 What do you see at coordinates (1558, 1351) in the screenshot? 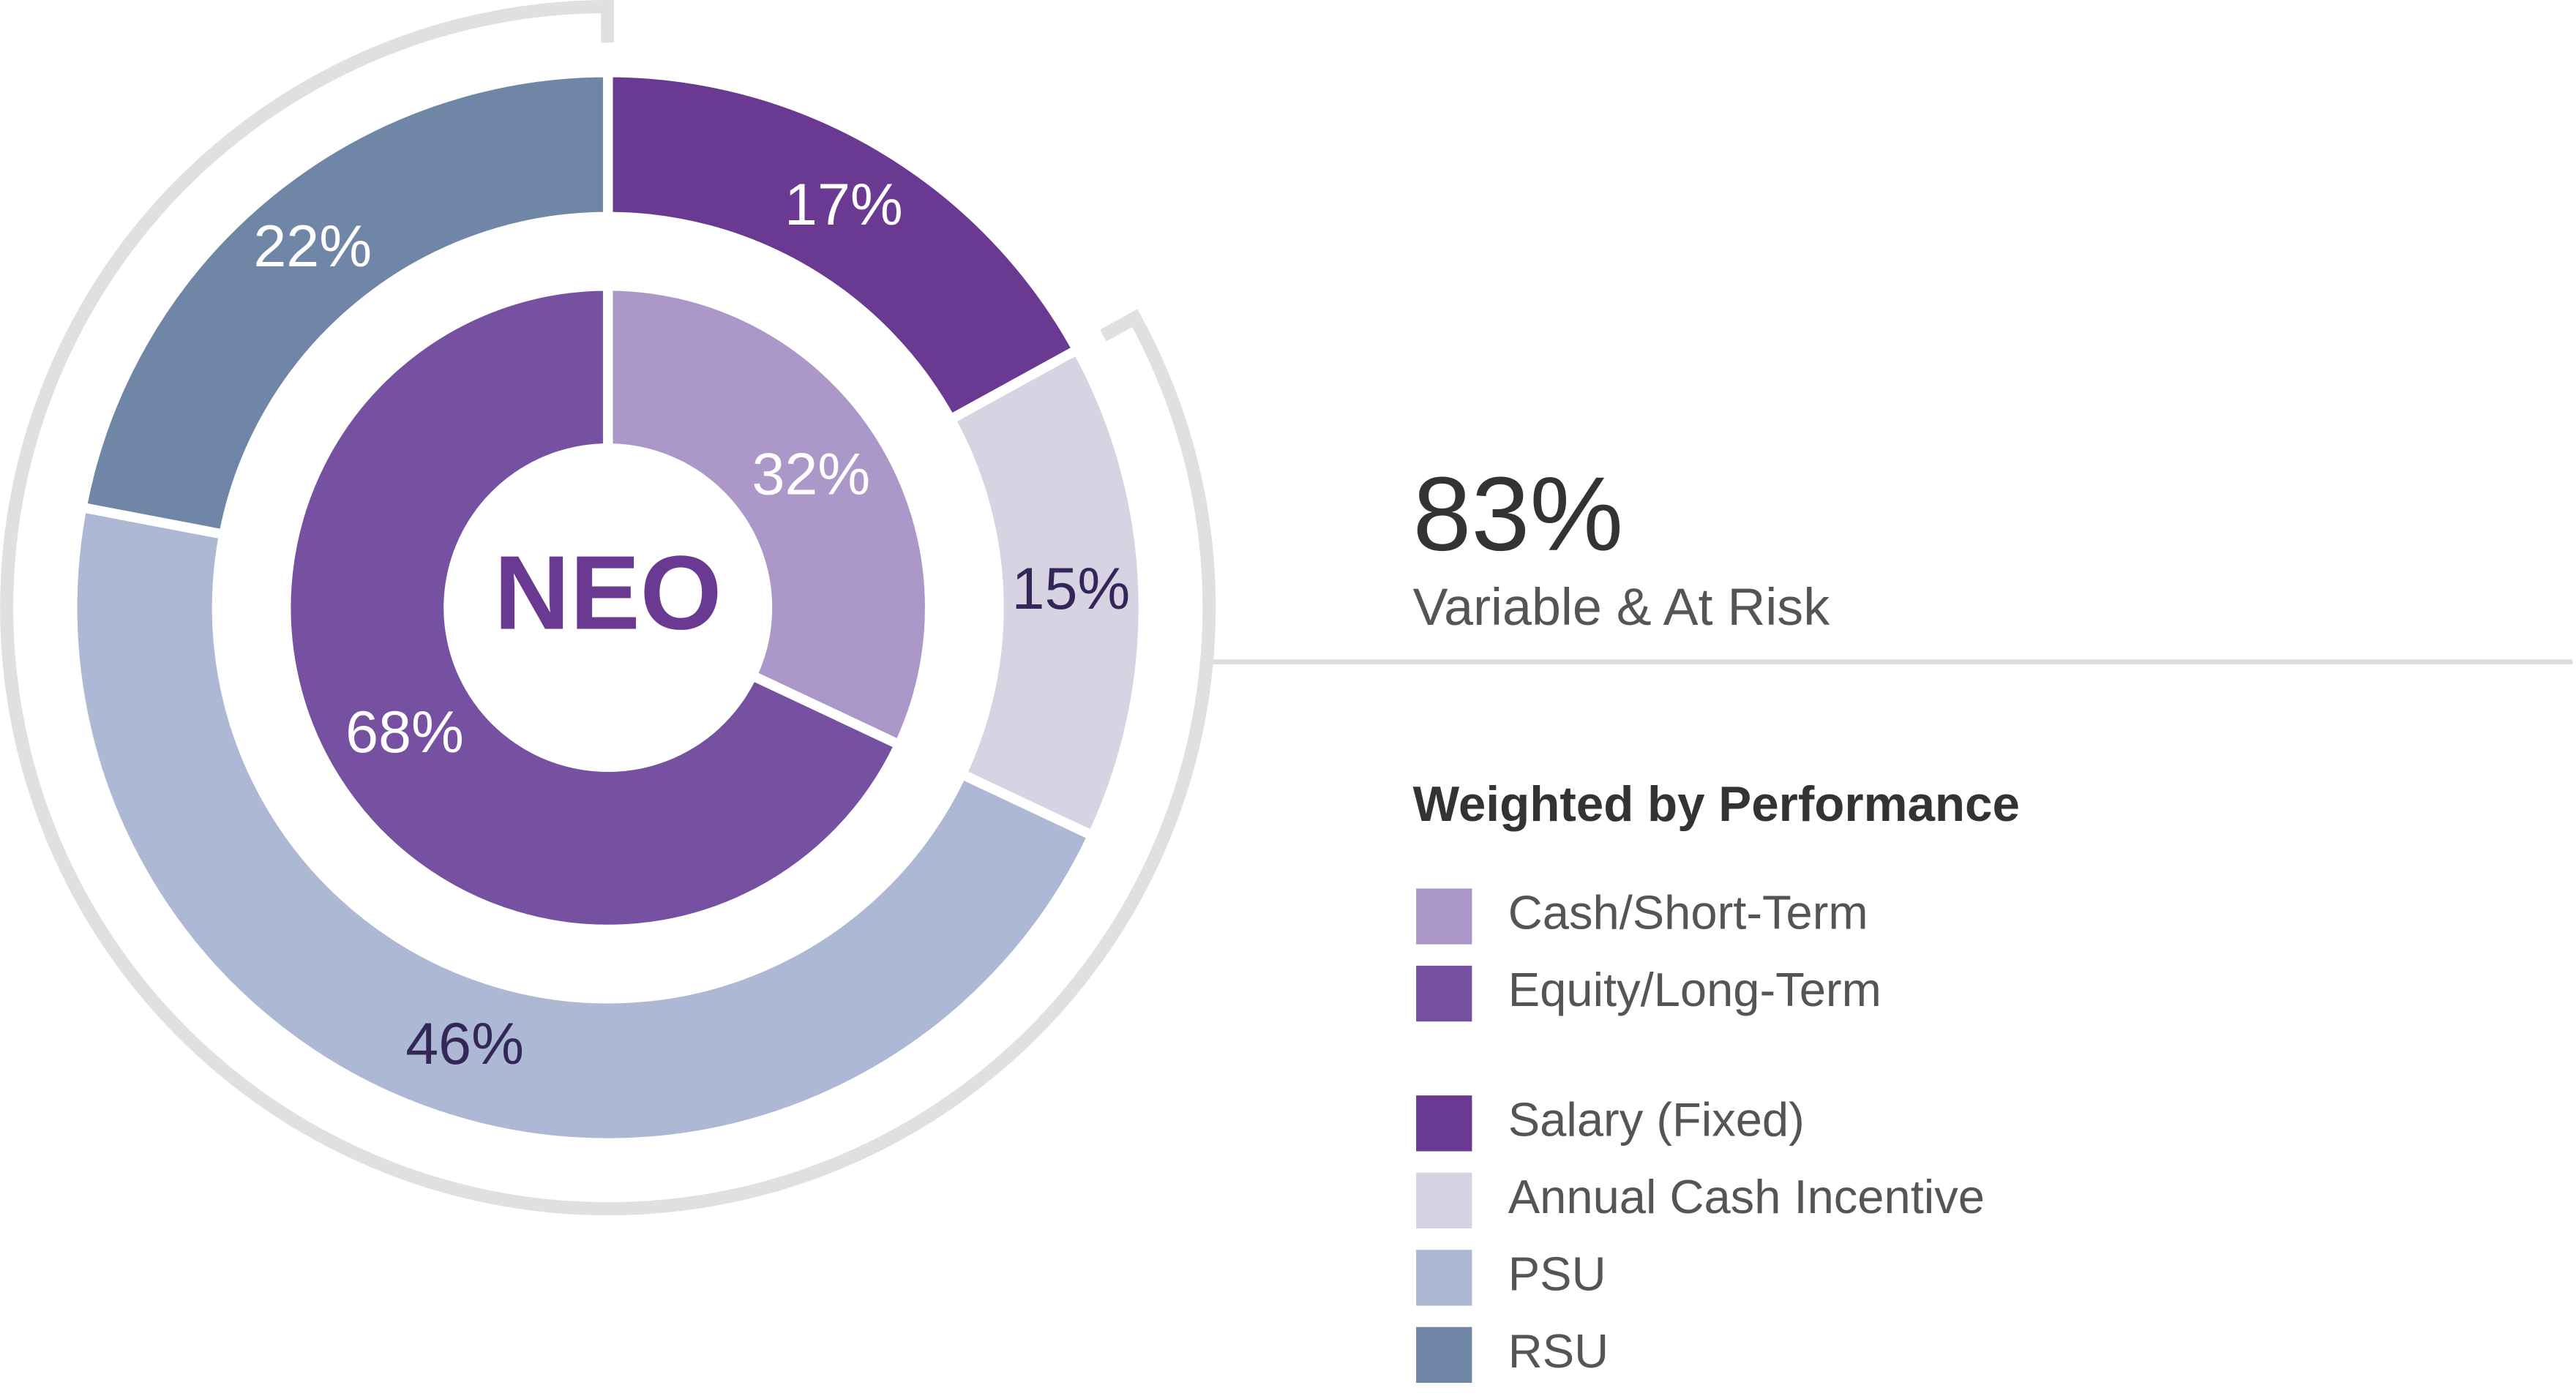
I see `legend-label: RSU` at bounding box center [1558, 1351].